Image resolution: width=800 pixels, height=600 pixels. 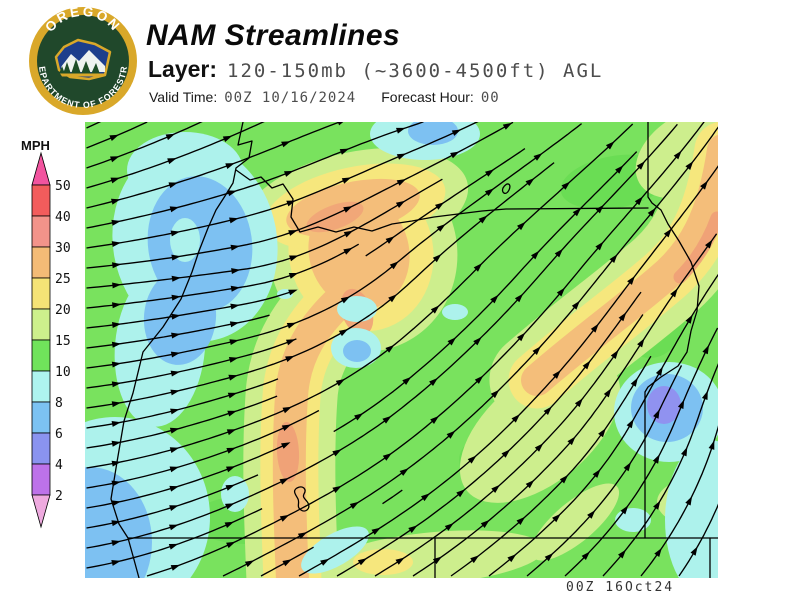 I want to click on forecast-hour-label: Forecast Hour:, so click(x=427, y=97).